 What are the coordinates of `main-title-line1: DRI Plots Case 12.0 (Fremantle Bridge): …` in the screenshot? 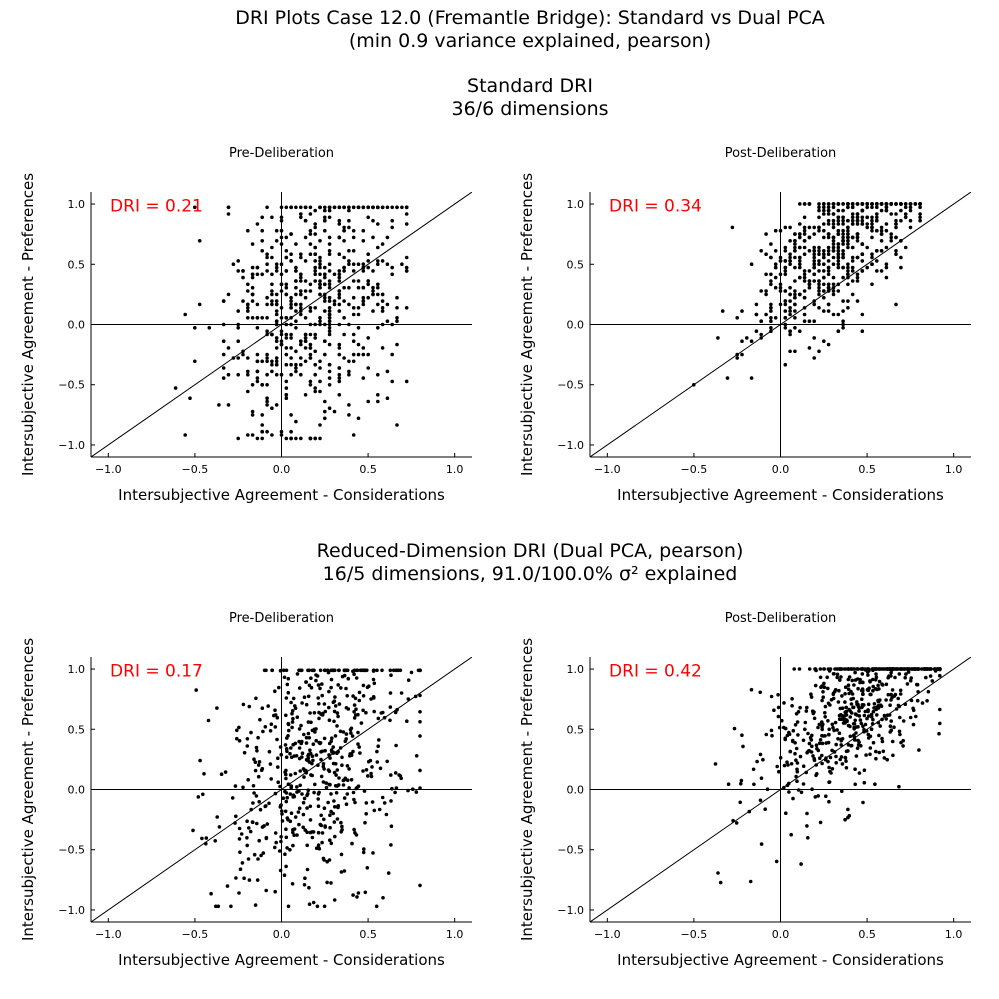 It's located at (530, 18).